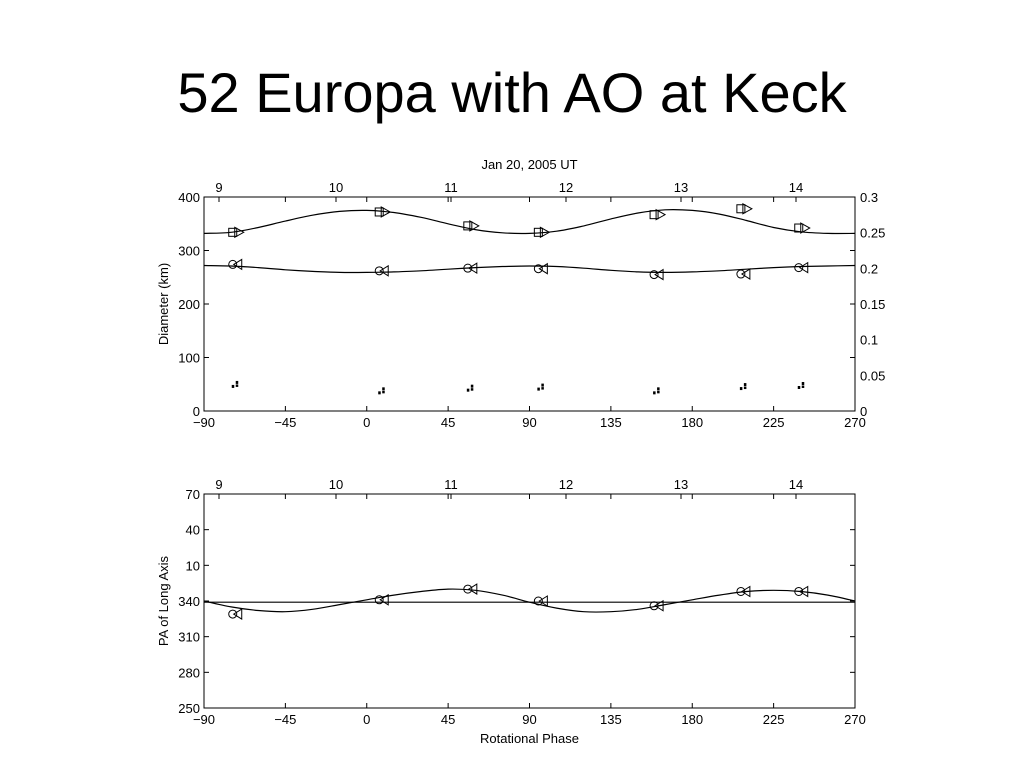  What do you see at coordinates (872, 233) in the screenshot?
I see `panel1-y2-tick-label: 0.25` at bounding box center [872, 233].